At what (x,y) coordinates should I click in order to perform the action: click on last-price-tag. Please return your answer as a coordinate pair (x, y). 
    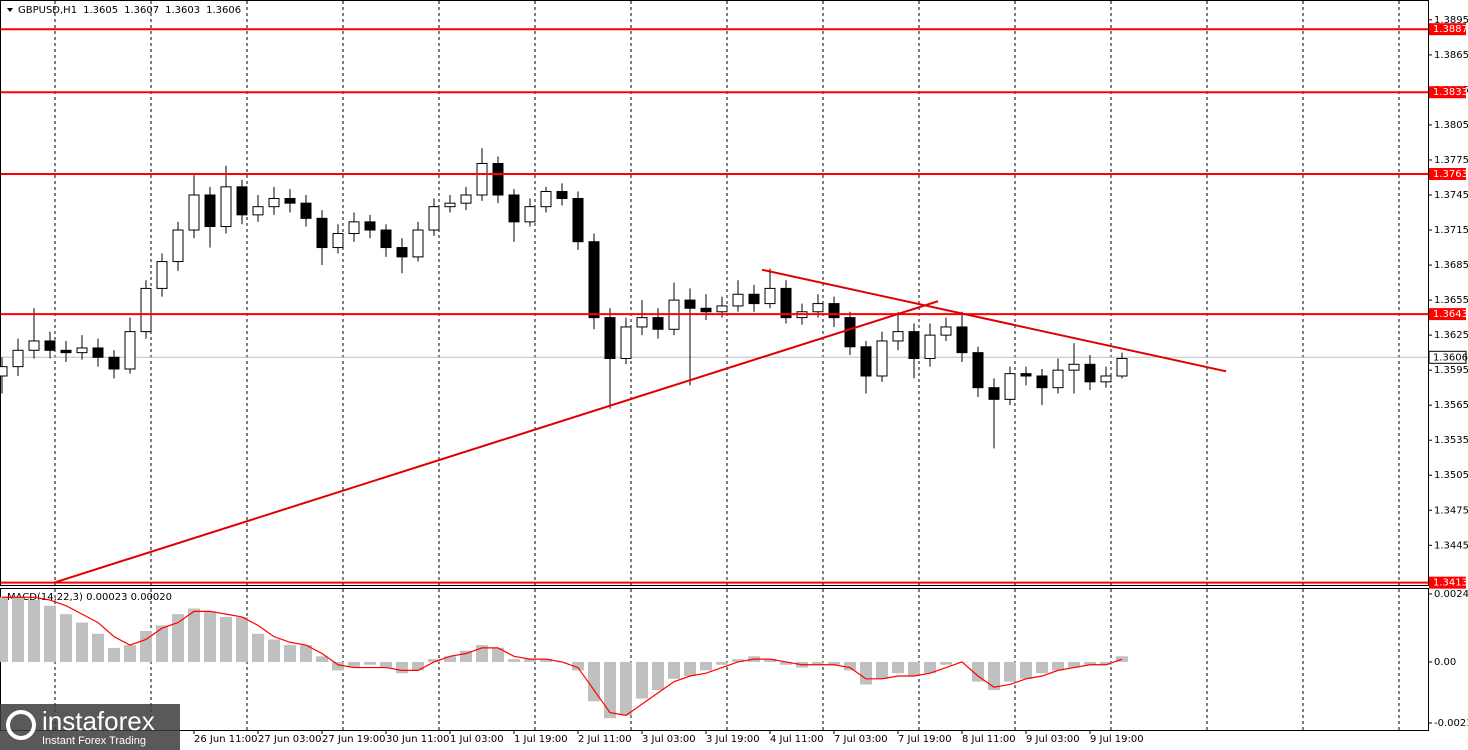
    Looking at the image, I should click on (1447, 357).